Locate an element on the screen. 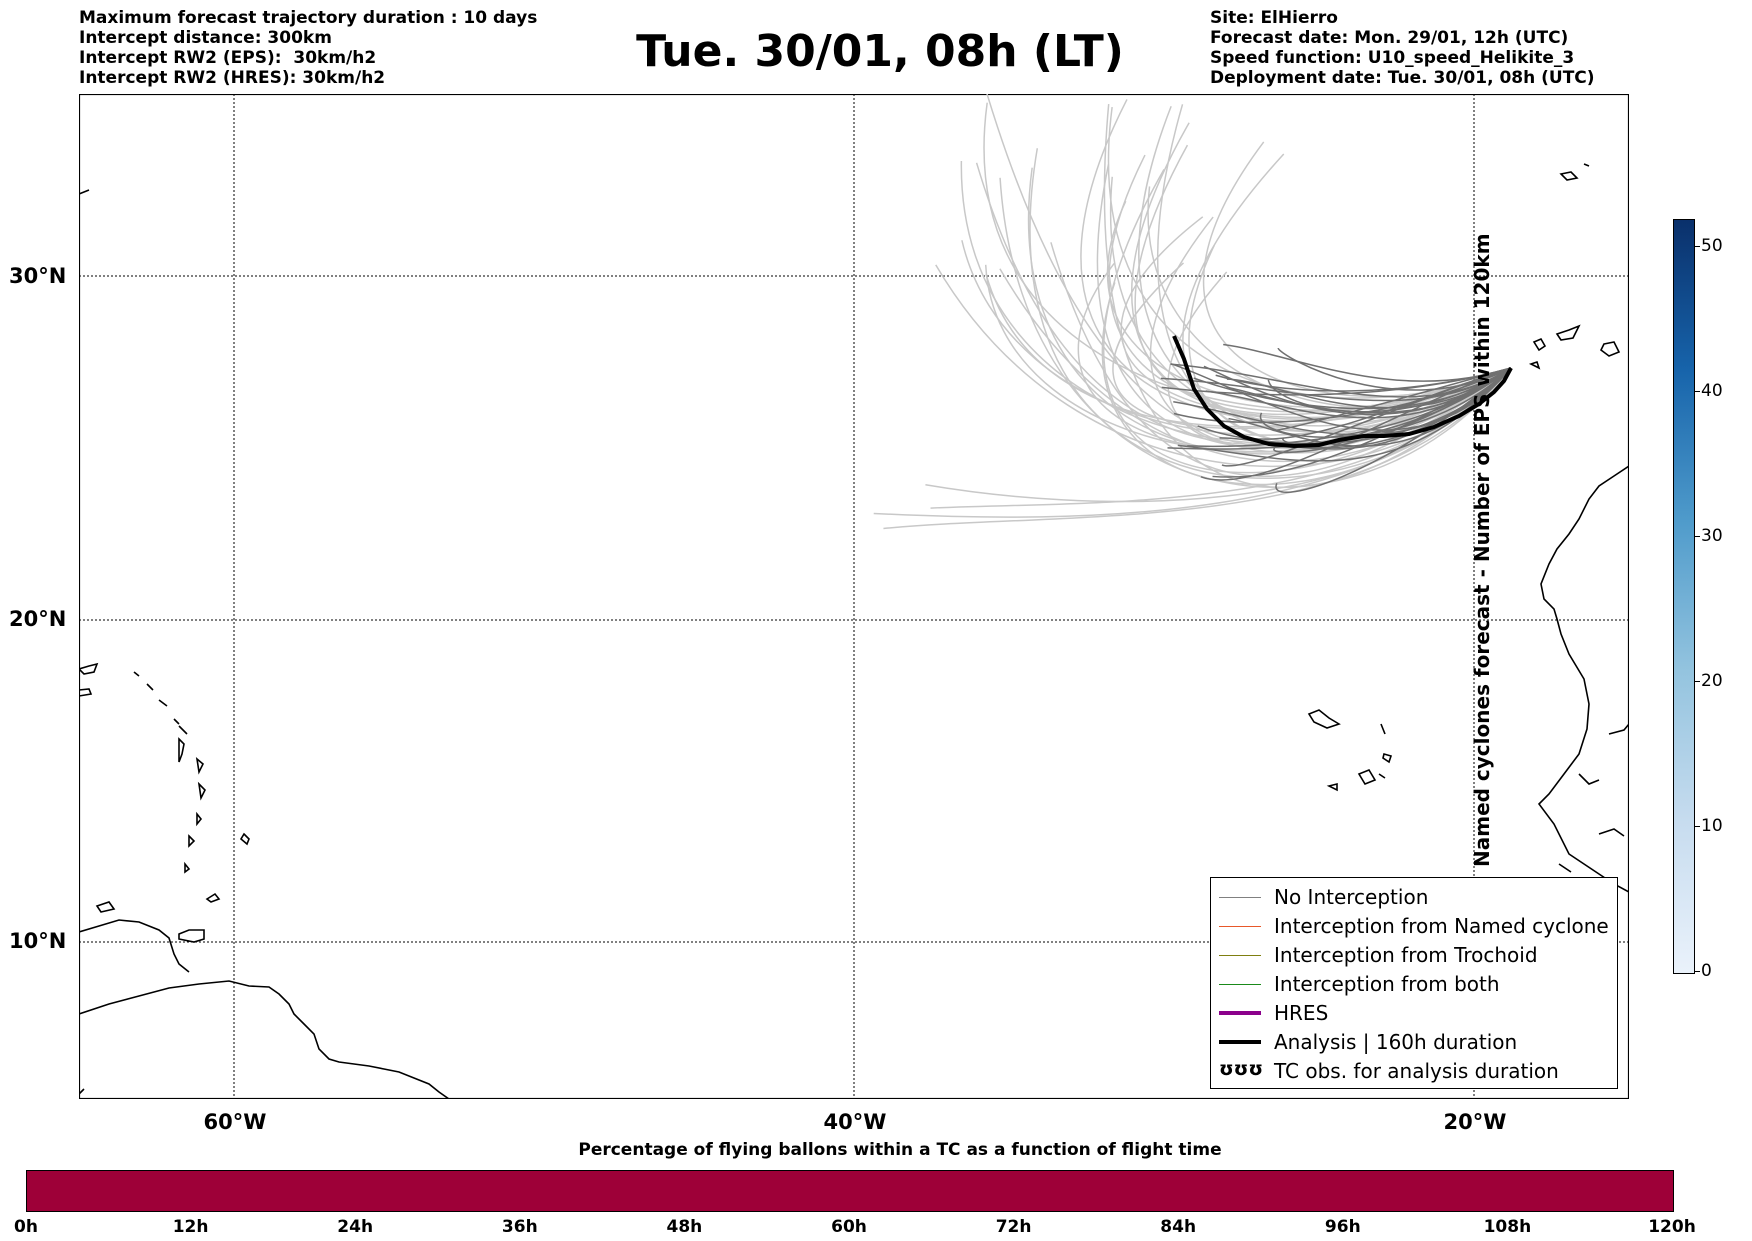  lat-label-10n: 10°N is located at coordinates (38, 941).